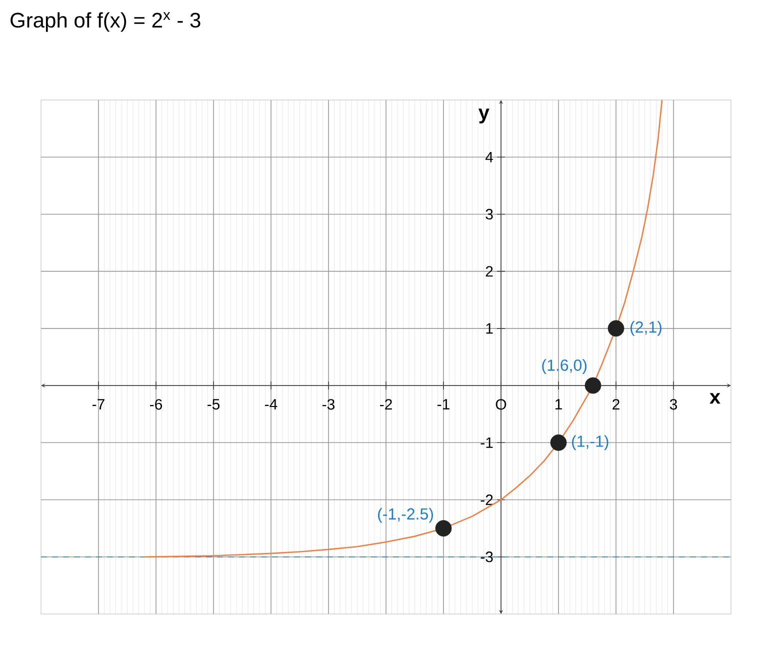  I want to click on y-tick-label: 4, so click(489, 157).